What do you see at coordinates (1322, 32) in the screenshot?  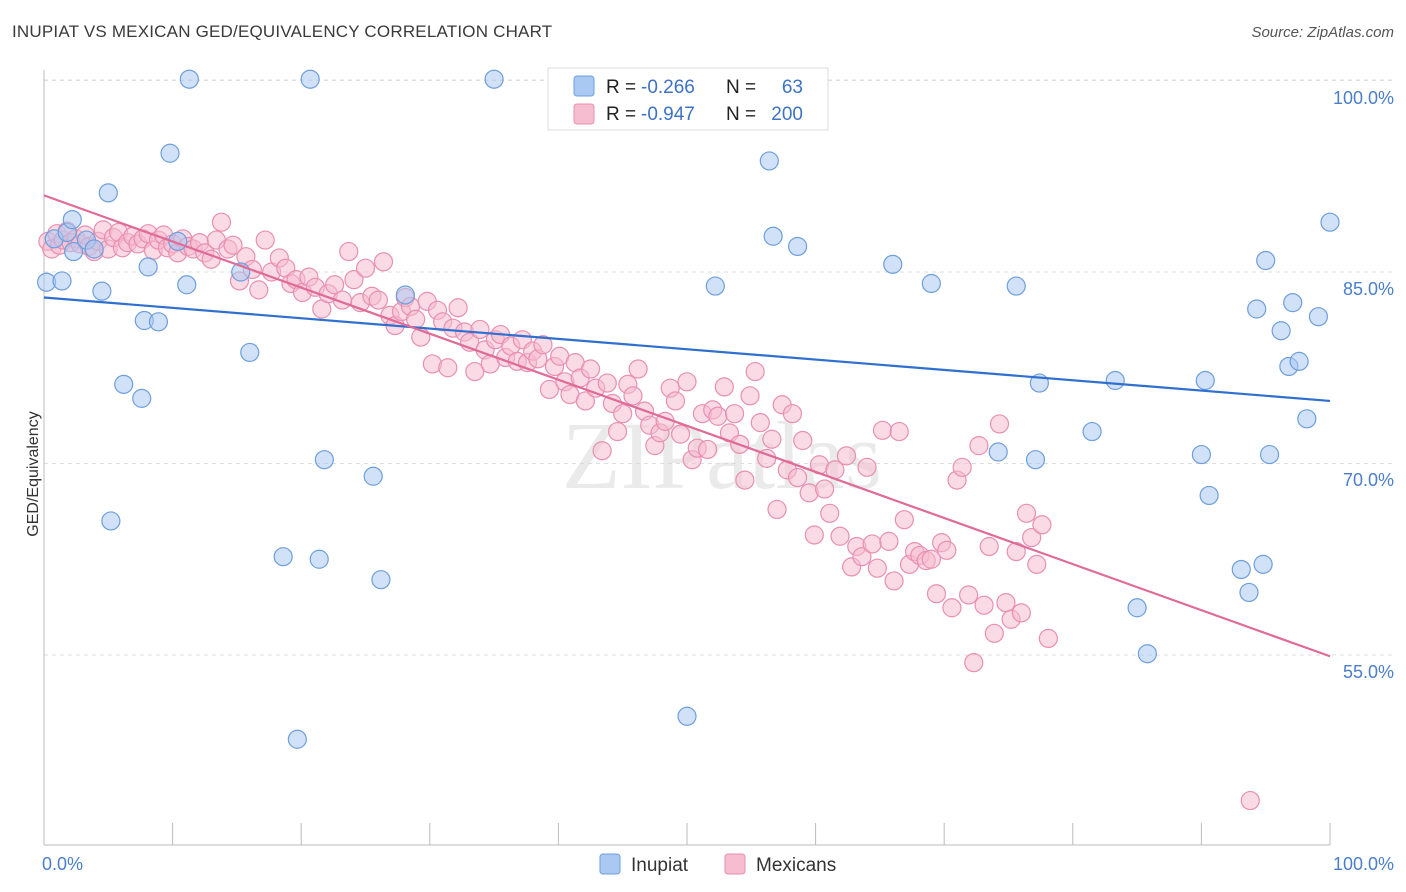 I see `chart-source: Source: ZipAtlas.com` at bounding box center [1322, 32].